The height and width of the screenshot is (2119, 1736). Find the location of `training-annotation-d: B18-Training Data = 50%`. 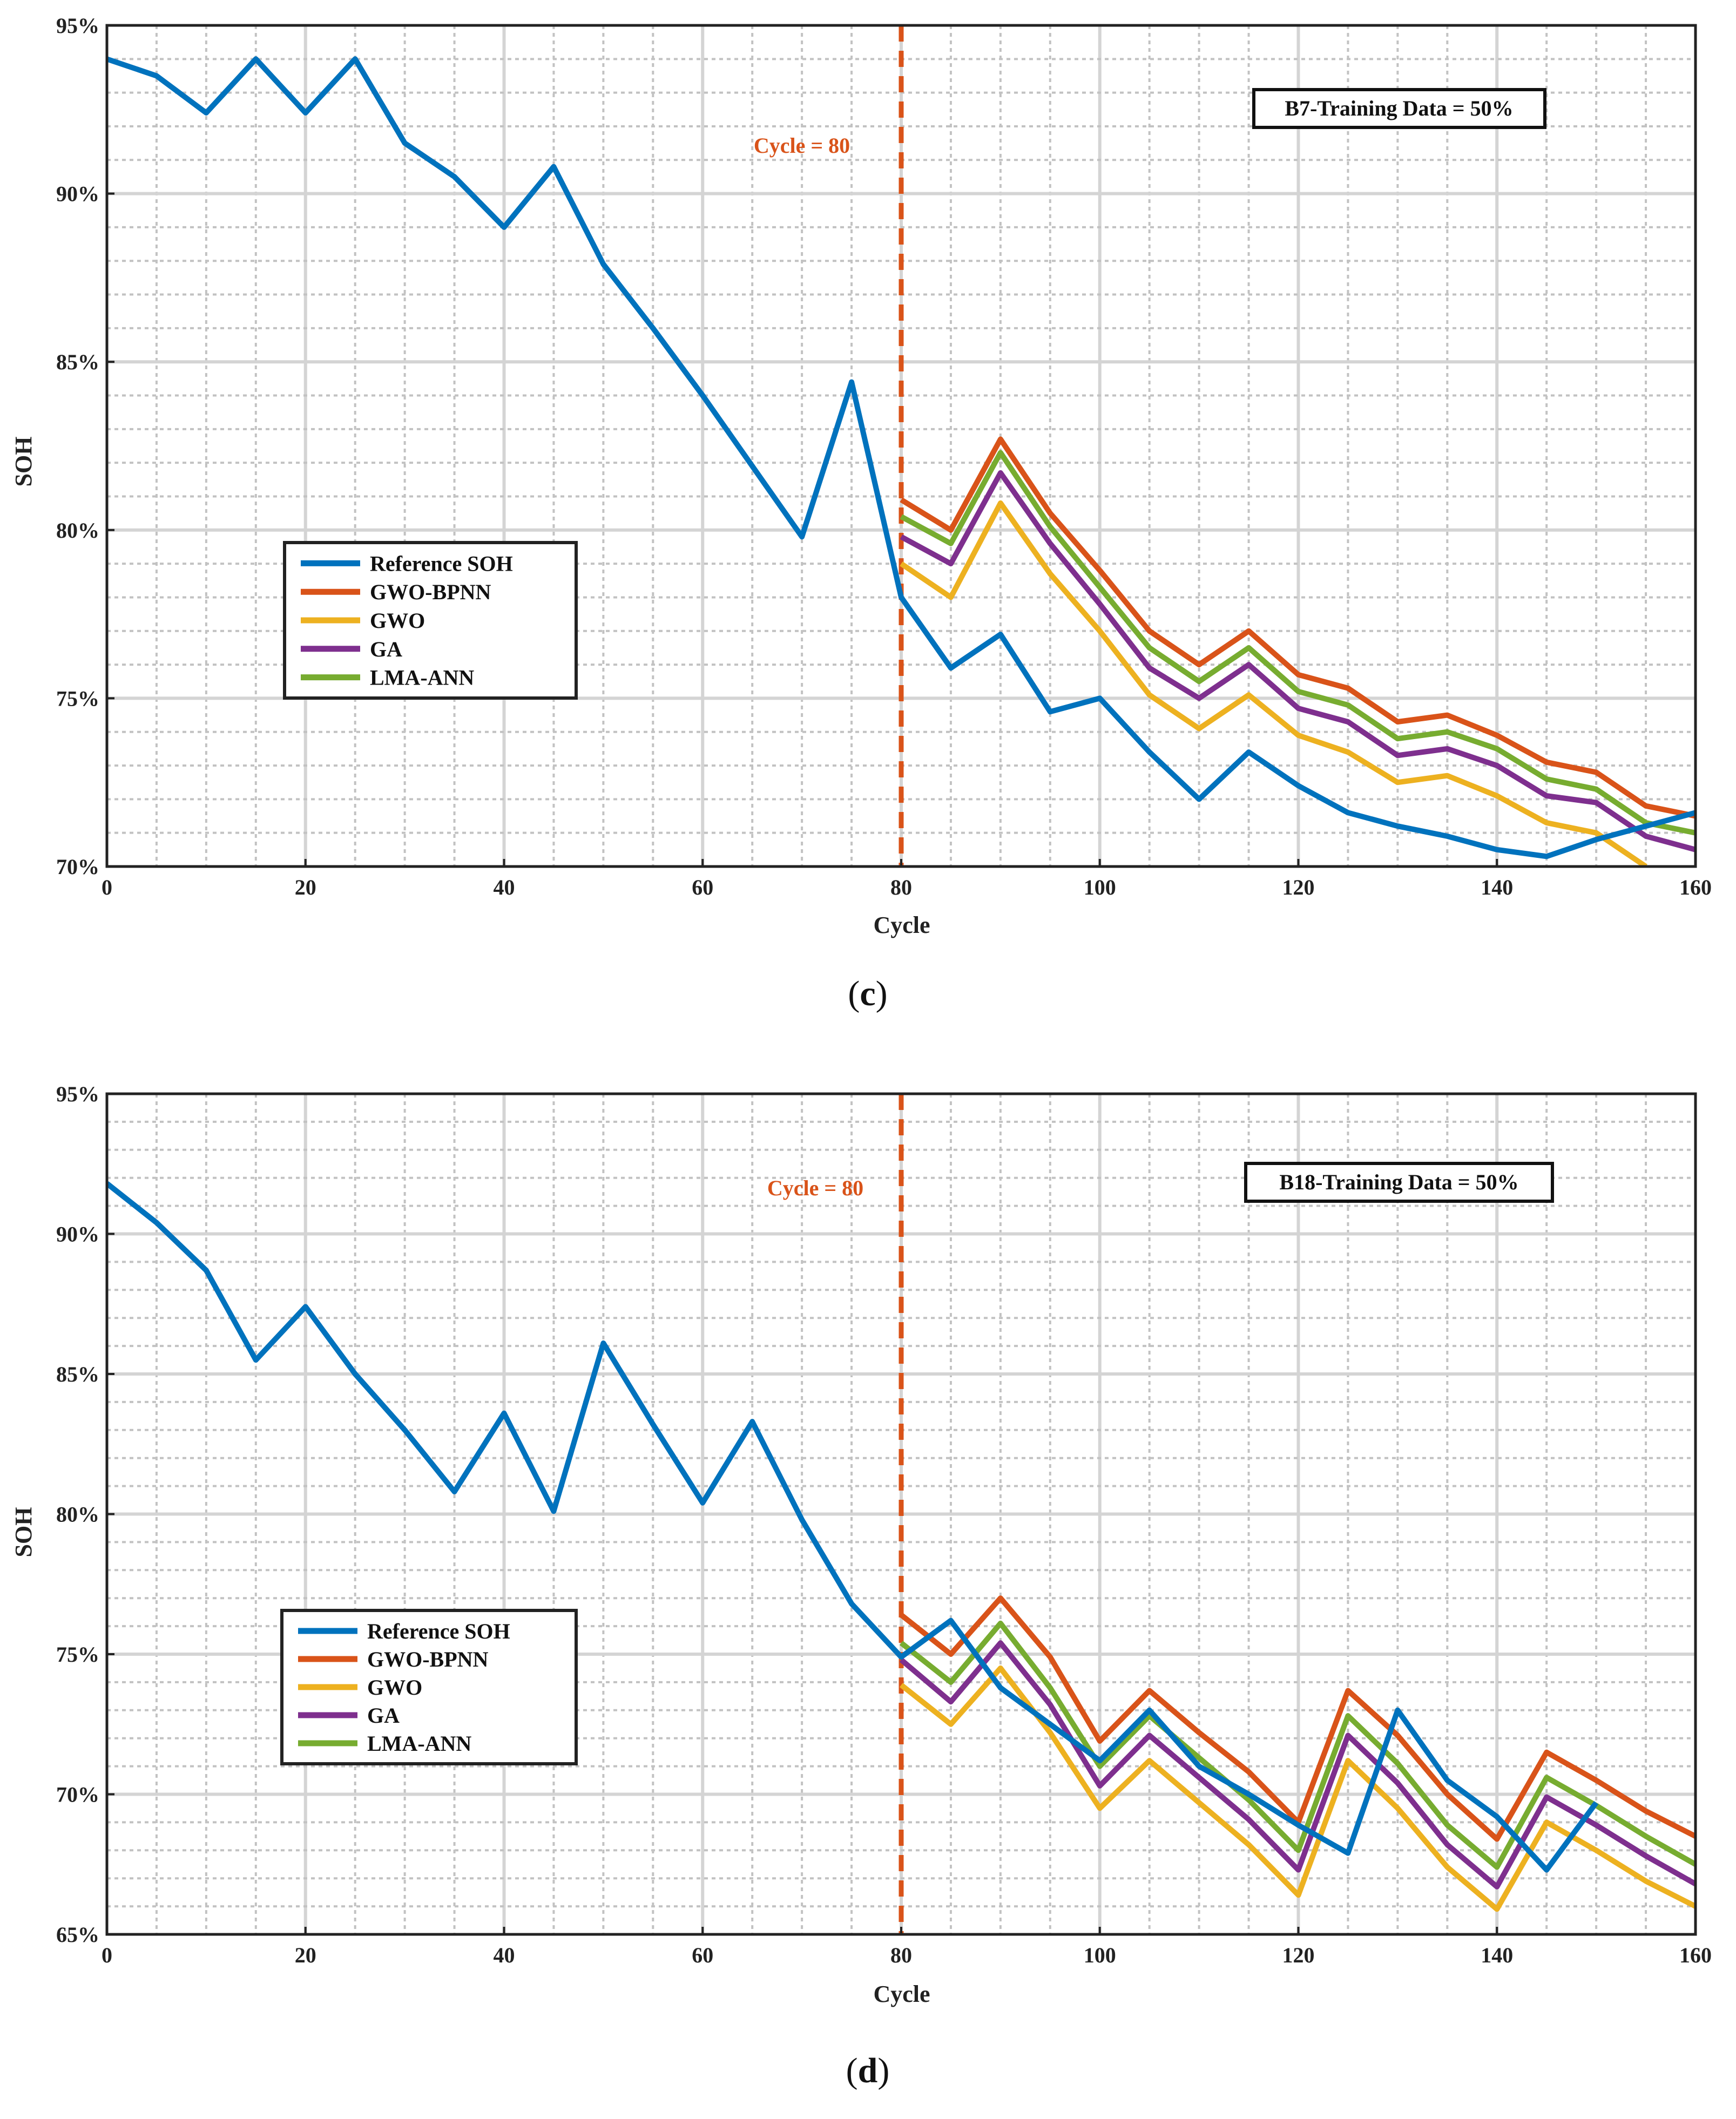

training-annotation-d: B18-Training Data = 50% is located at coordinates (1398, 1182).